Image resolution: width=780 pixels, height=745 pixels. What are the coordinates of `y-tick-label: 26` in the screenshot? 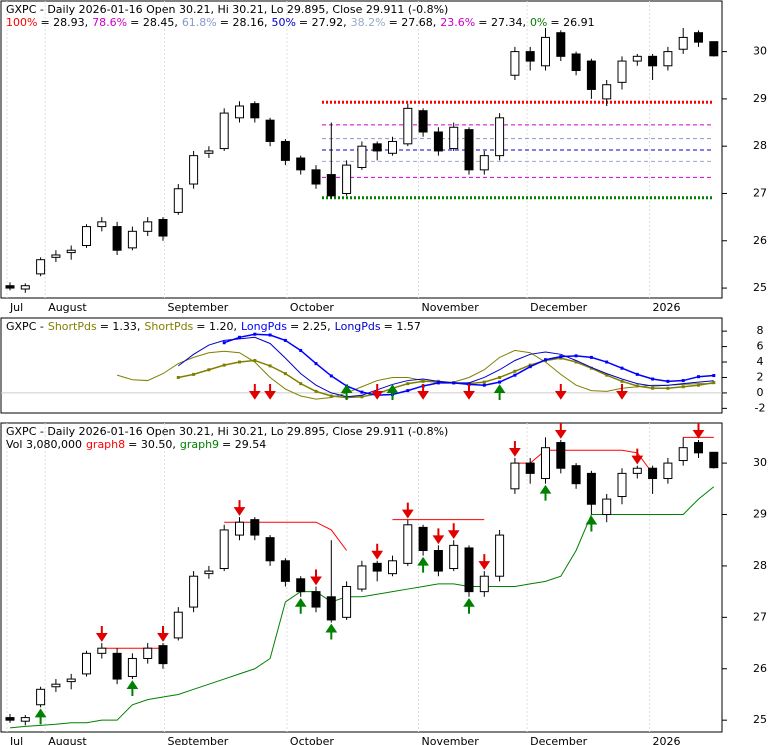 It's located at (760, 240).